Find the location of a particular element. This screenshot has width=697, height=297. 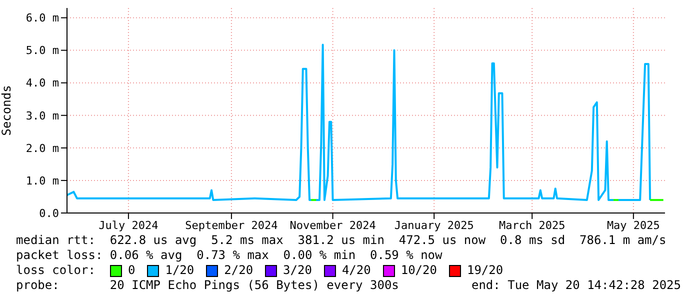

x-tick-label: January 2025 is located at coordinates (434, 225).